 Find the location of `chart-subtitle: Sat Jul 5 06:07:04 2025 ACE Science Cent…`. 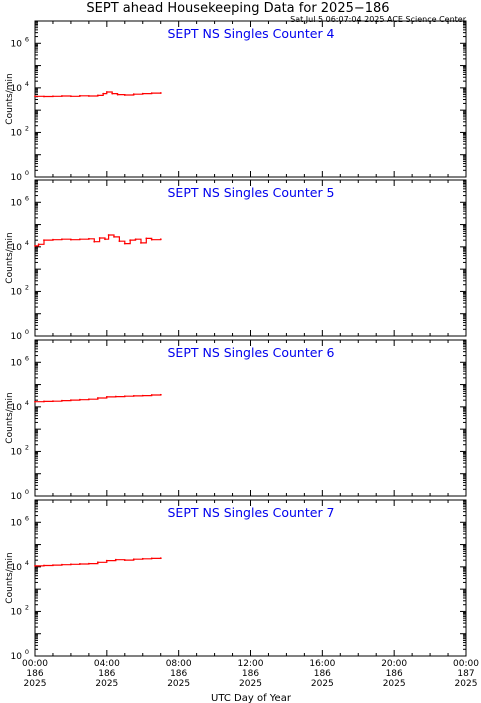

chart-subtitle: Sat Jul 5 06:07:04 2025 ACE Science Cent… is located at coordinates (378, 19).